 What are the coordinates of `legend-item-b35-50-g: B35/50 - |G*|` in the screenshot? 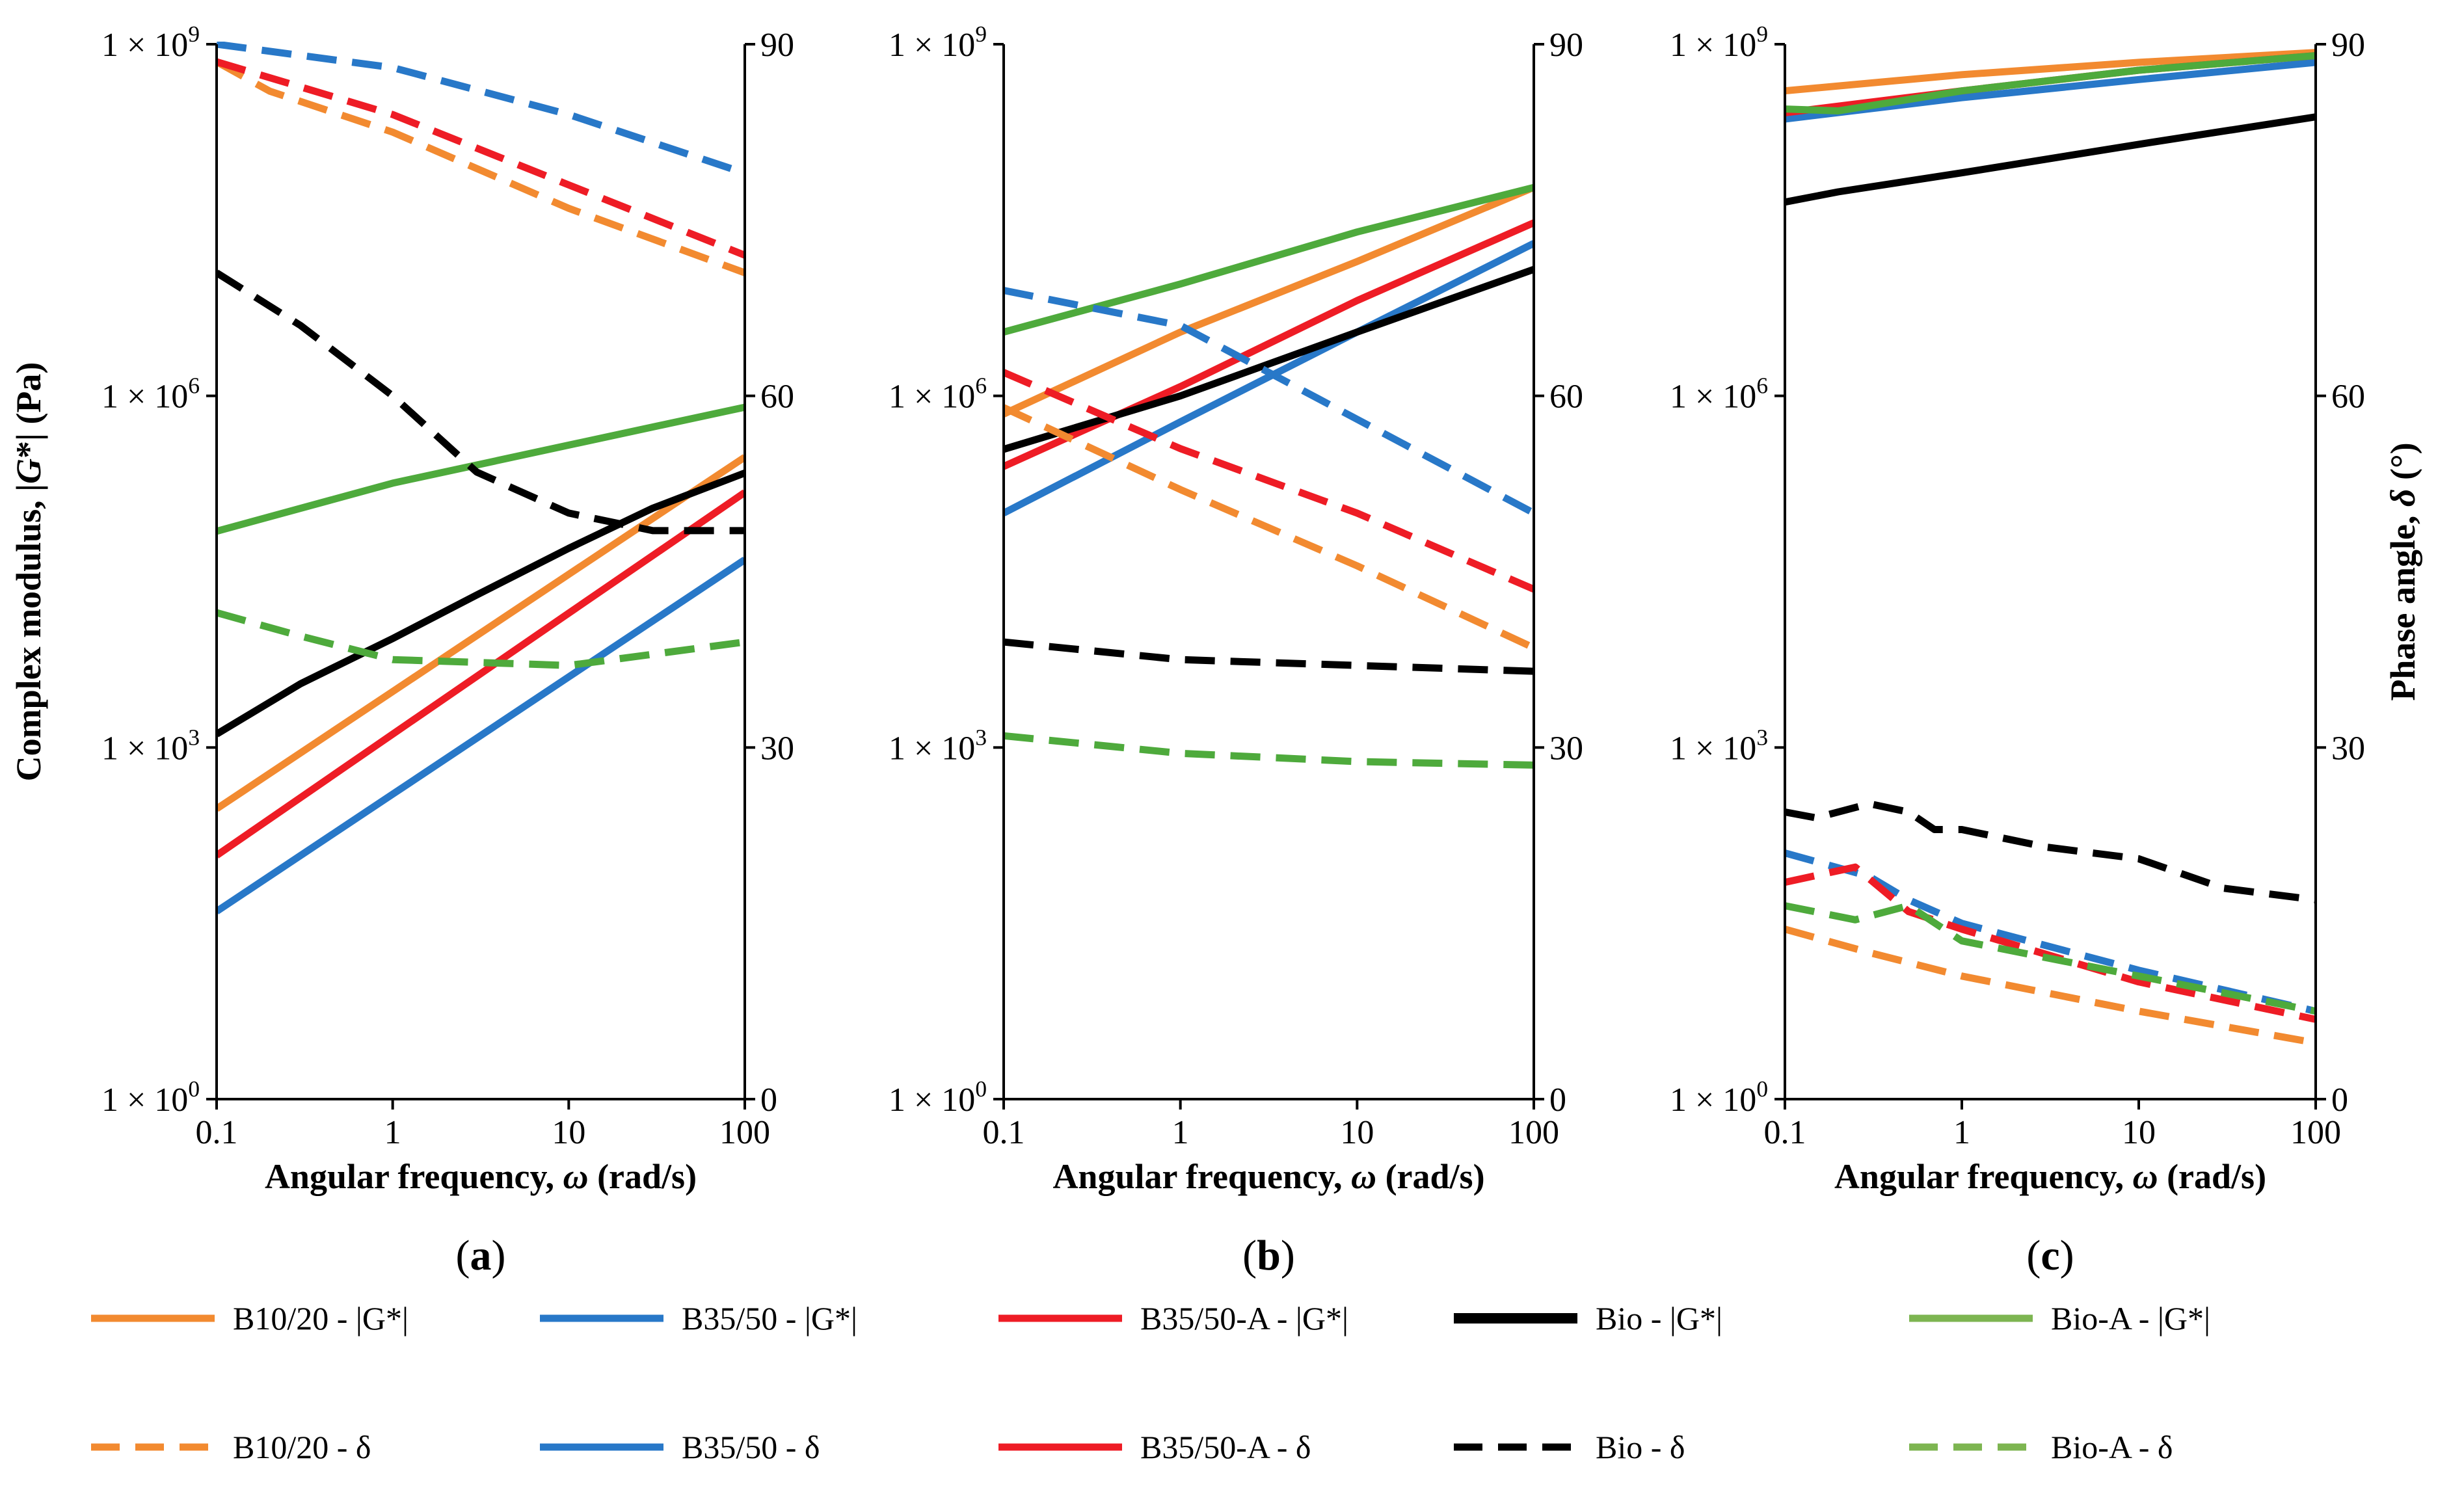 It's located at (698, 1318).